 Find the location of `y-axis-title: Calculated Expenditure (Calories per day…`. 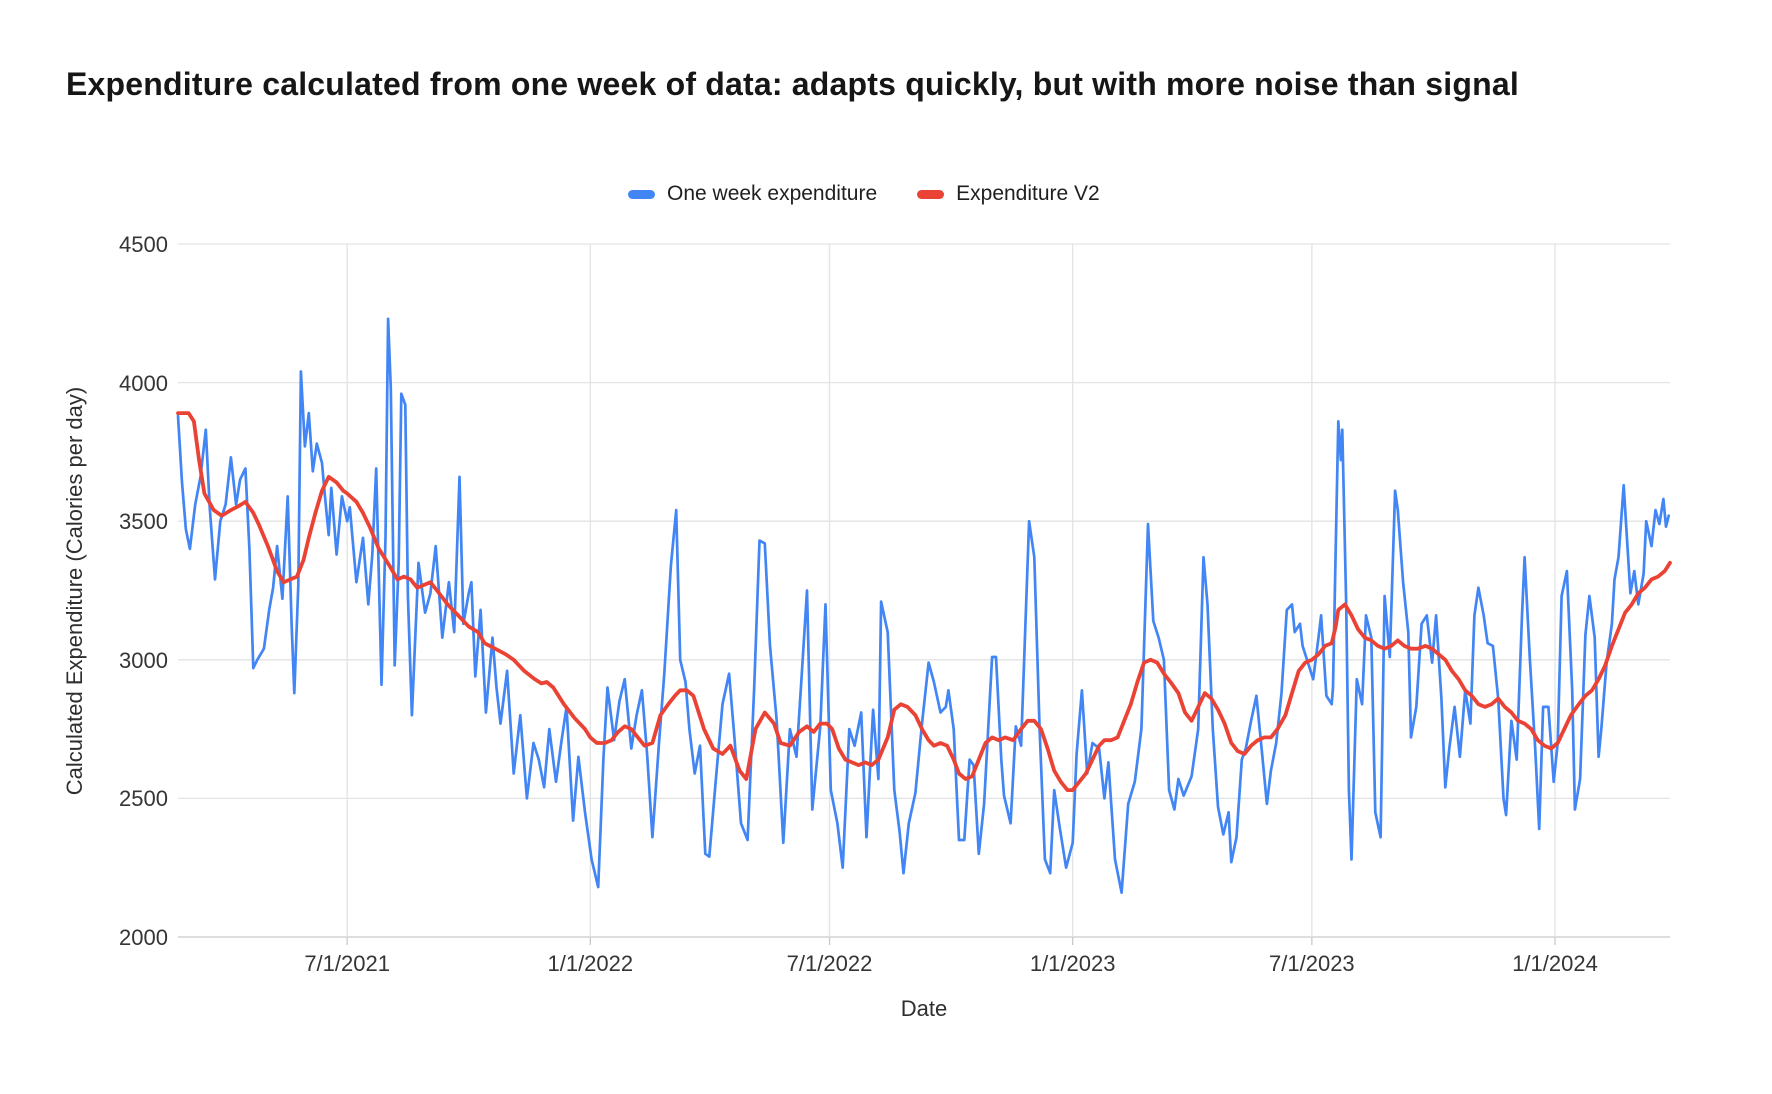

y-axis-title: Calculated Expenditure (Calories per day… is located at coordinates (74, 590).